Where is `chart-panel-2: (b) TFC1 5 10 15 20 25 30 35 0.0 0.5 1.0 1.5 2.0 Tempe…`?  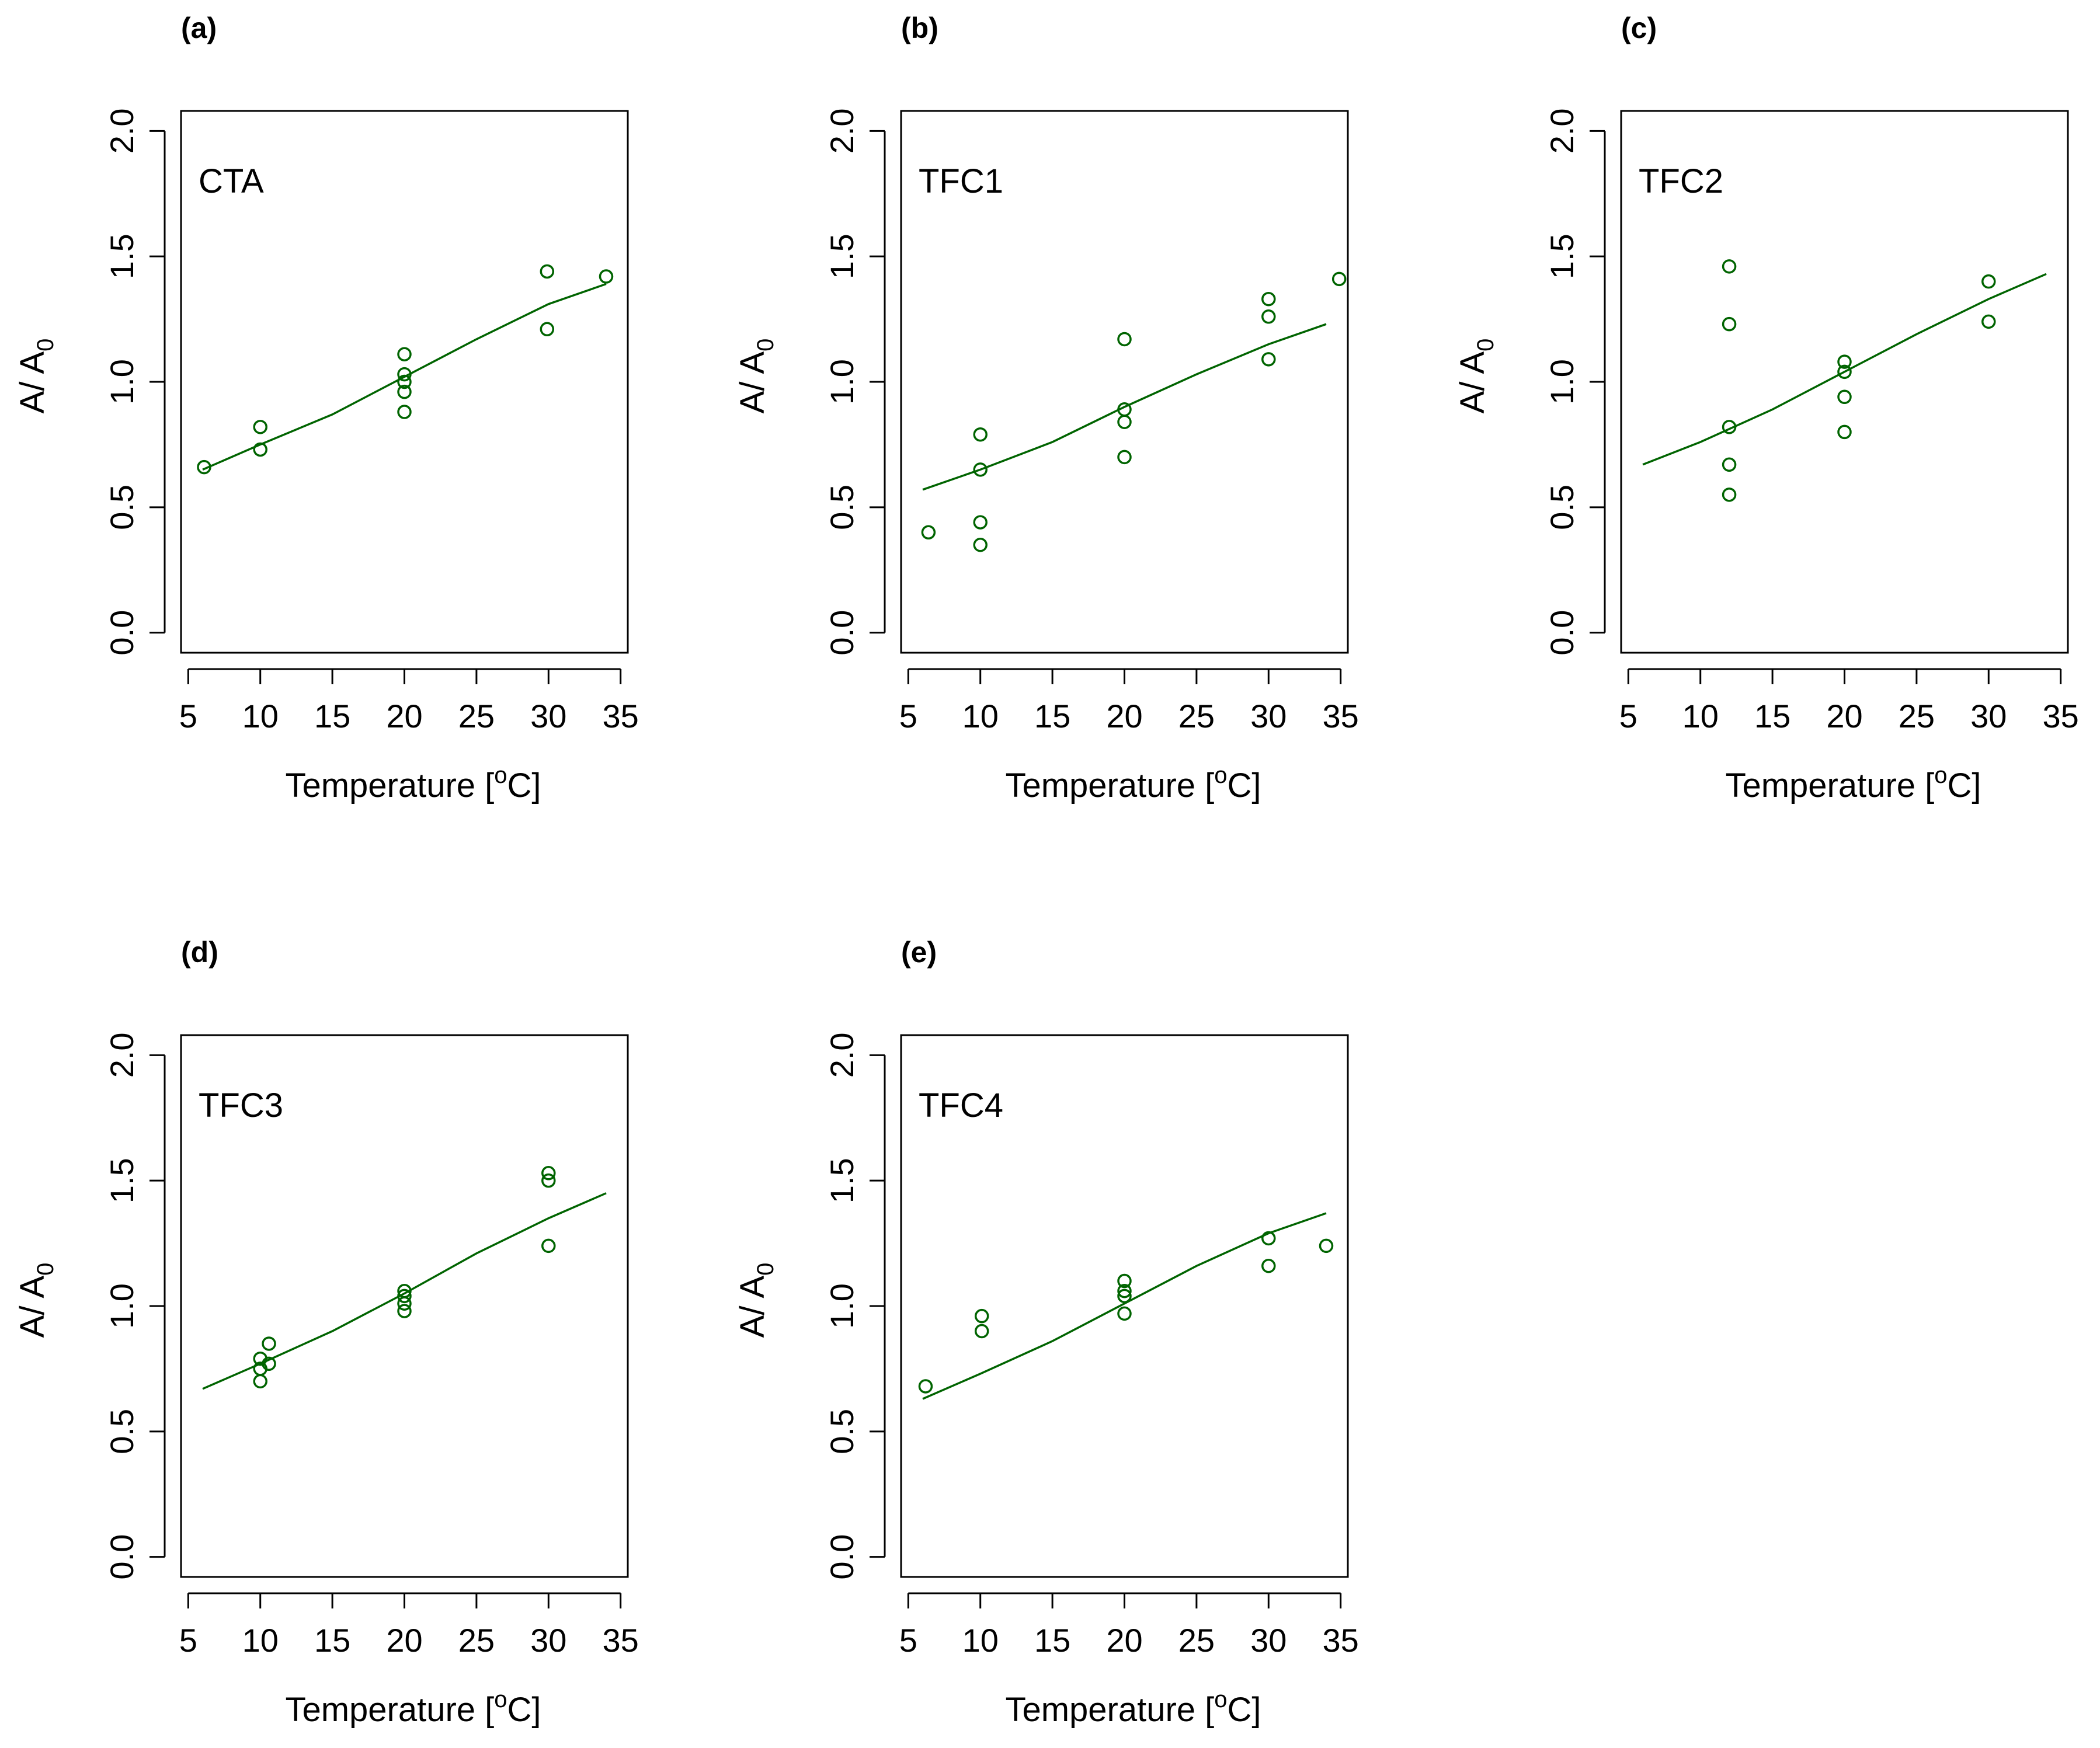
chart-panel-2: (b) TFC1 5 10 15 20 25 30 35 0.0 0.5 1.0 1.5 2.0 Tempe… is located at coordinates (1046, 408).